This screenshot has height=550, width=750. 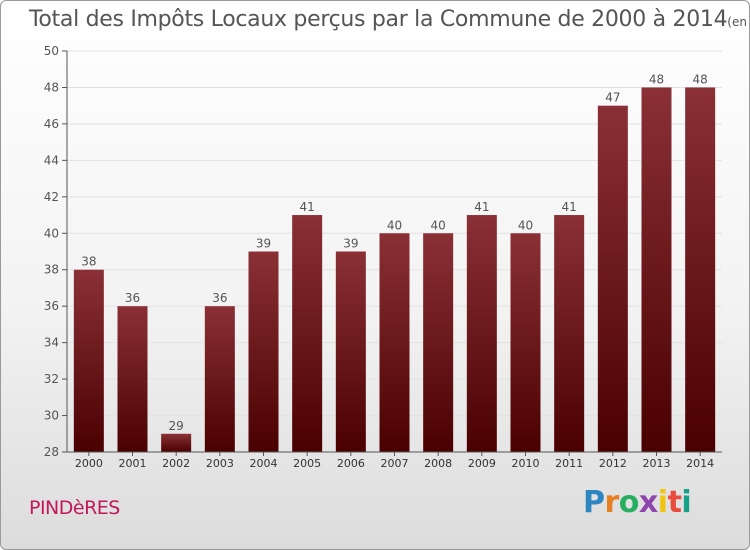 What do you see at coordinates (351, 463) in the screenshot?
I see `x-tick-label: 2006` at bounding box center [351, 463].